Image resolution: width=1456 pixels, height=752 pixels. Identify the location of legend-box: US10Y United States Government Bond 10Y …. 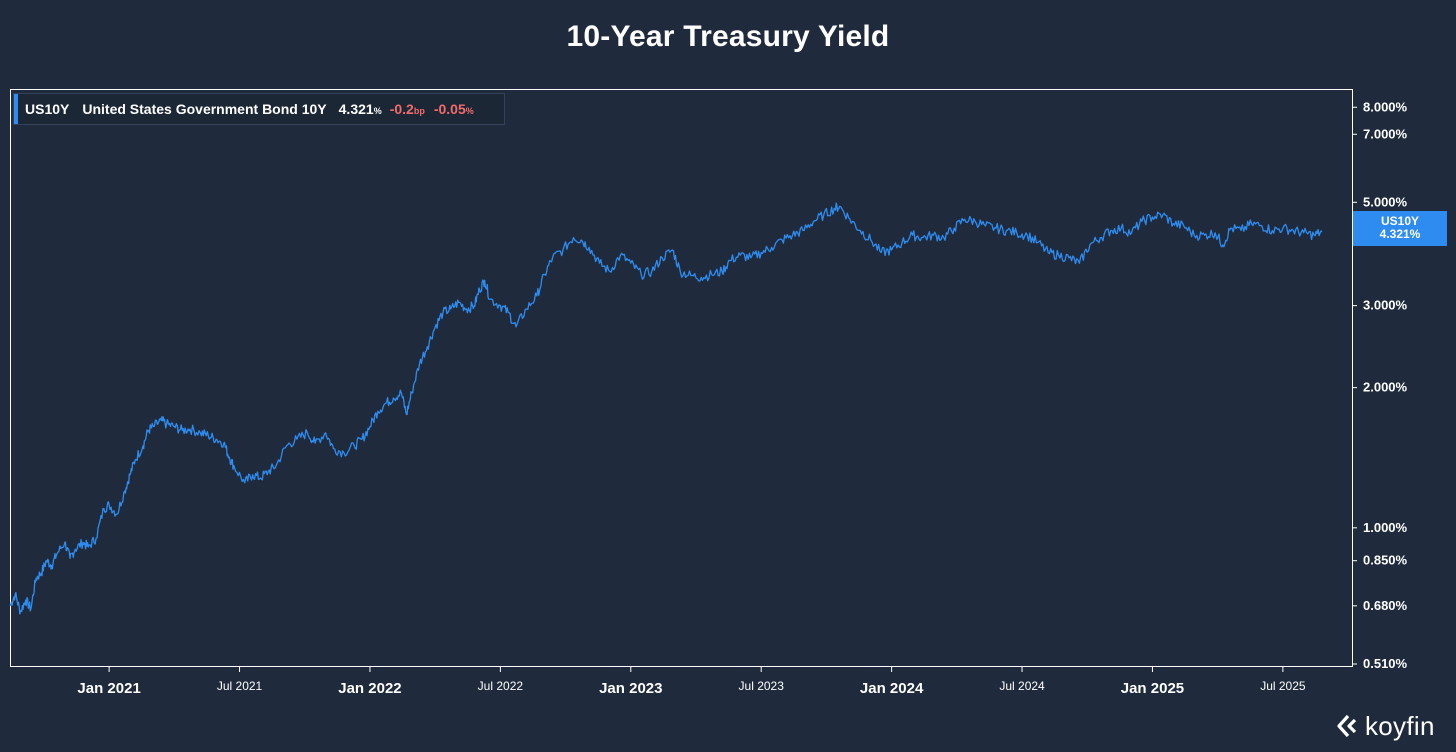
(259, 109).